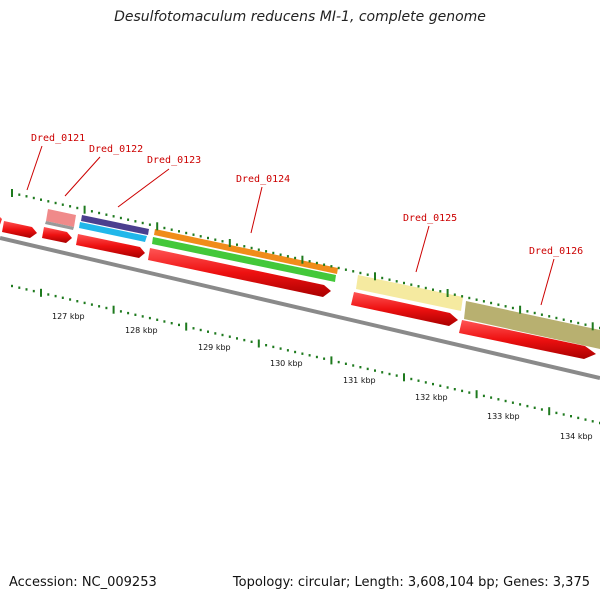  I want to click on scale-label: 130 kbp, so click(286, 363).